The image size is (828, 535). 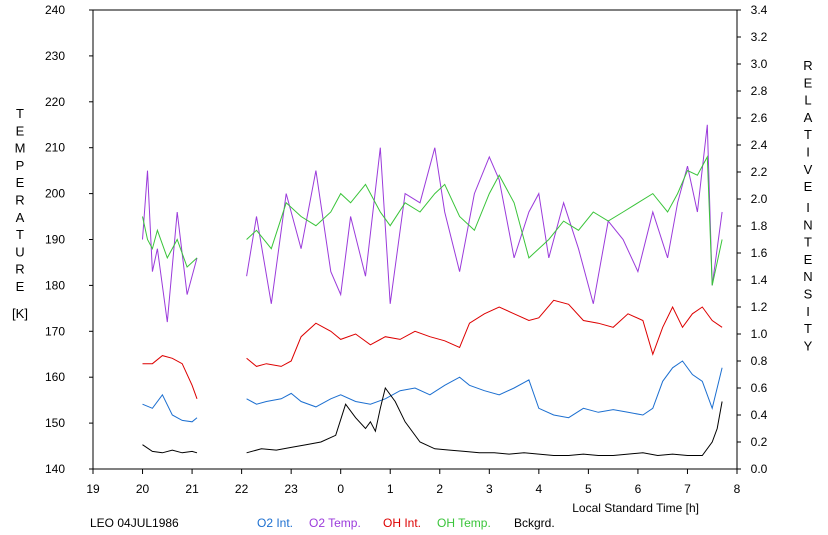 I want to click on right-tick-label: 3.4, so click(x=759, y=10).